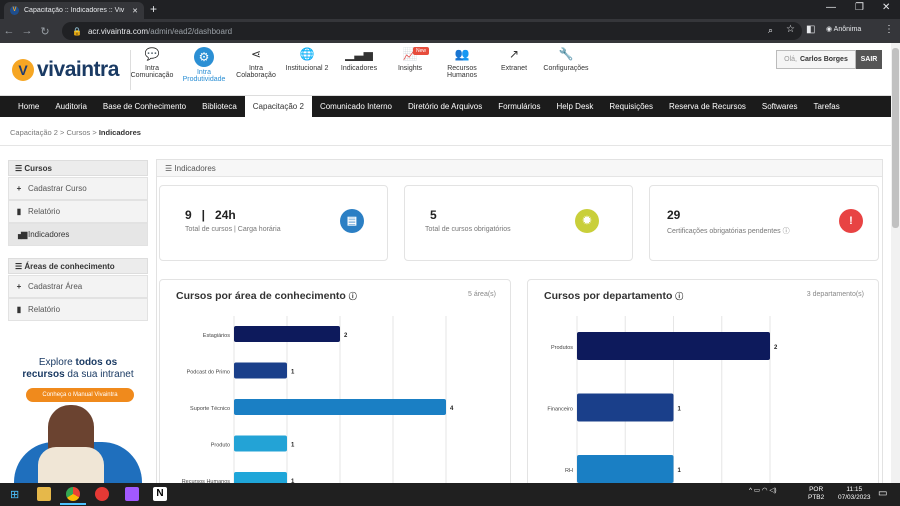 The height and width of the screenshot is (506, 900). I want to click on promo-text: Explore todos os recursos da sua intranet, so click(78, 368).